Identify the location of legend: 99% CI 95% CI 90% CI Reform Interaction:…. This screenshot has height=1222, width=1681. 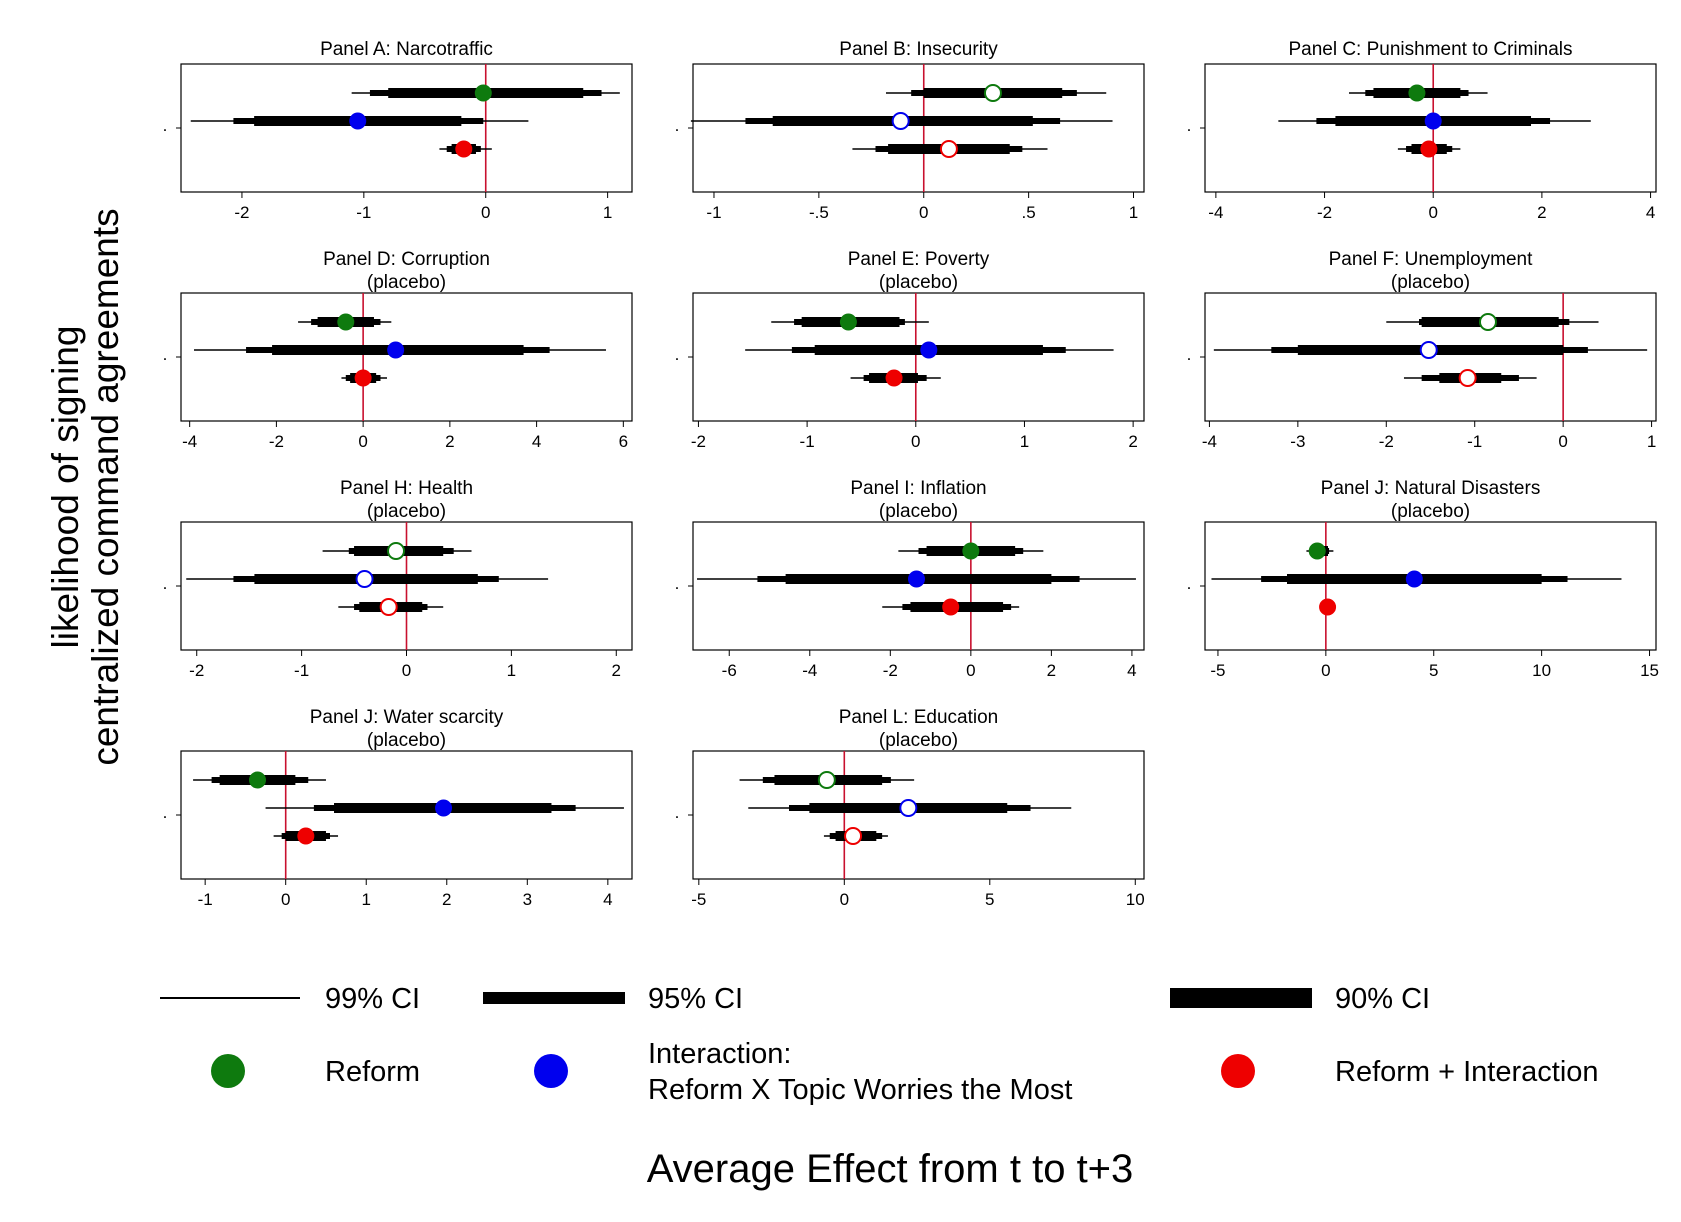
(879, 1044).